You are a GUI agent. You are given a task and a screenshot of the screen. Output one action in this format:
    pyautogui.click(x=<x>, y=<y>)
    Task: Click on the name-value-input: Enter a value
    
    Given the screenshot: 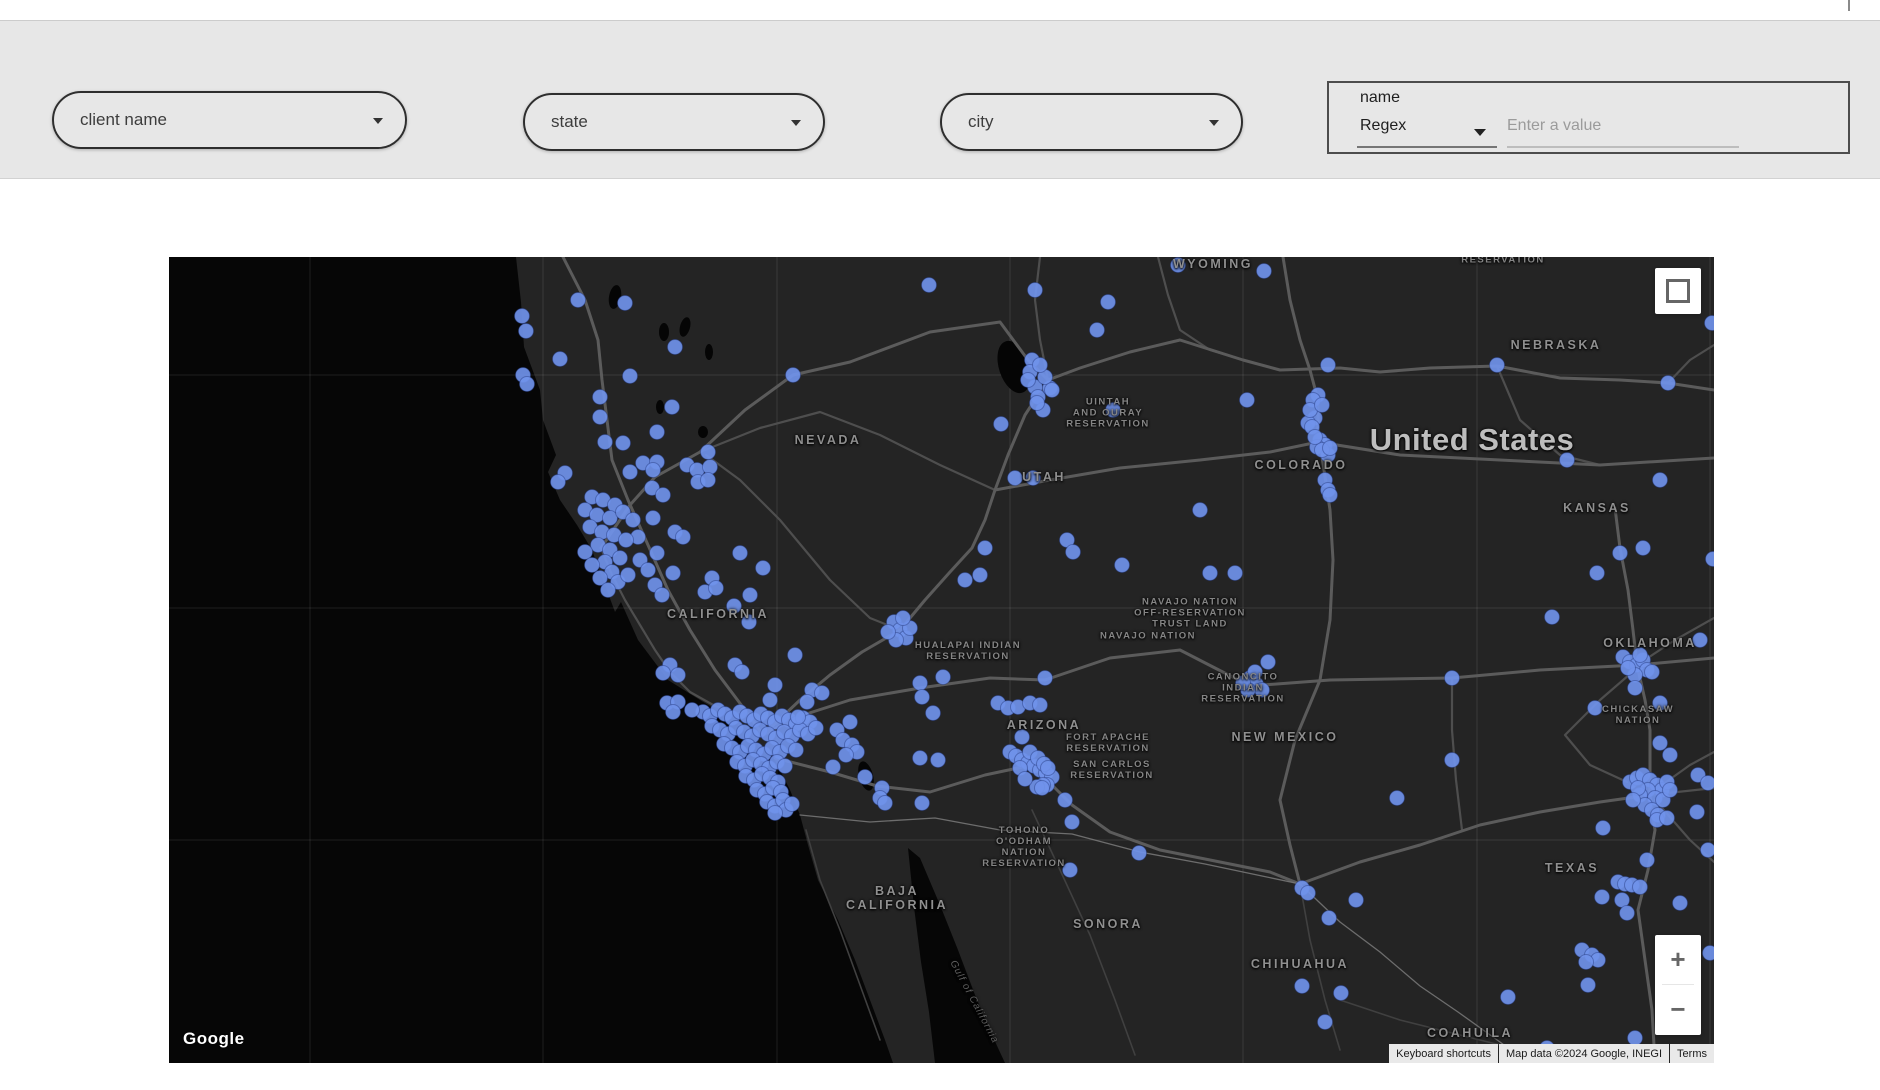 What is the action you would take?
    pyautogui.click(x=1554, y=125)
    